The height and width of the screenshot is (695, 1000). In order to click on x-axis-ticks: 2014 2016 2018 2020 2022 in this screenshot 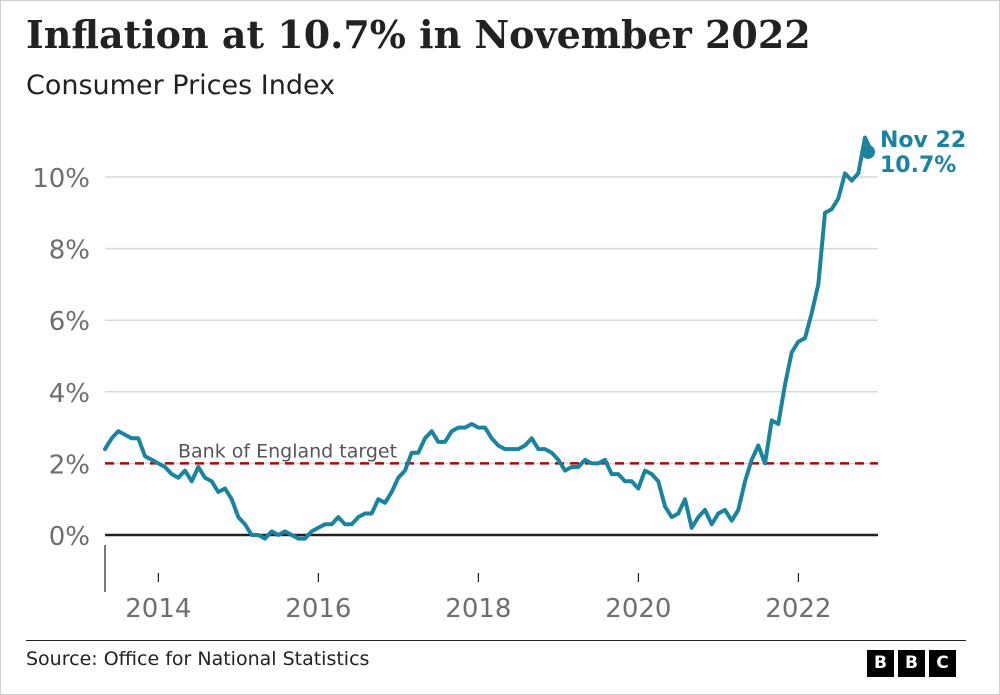, I will do `click(467, 584)`.